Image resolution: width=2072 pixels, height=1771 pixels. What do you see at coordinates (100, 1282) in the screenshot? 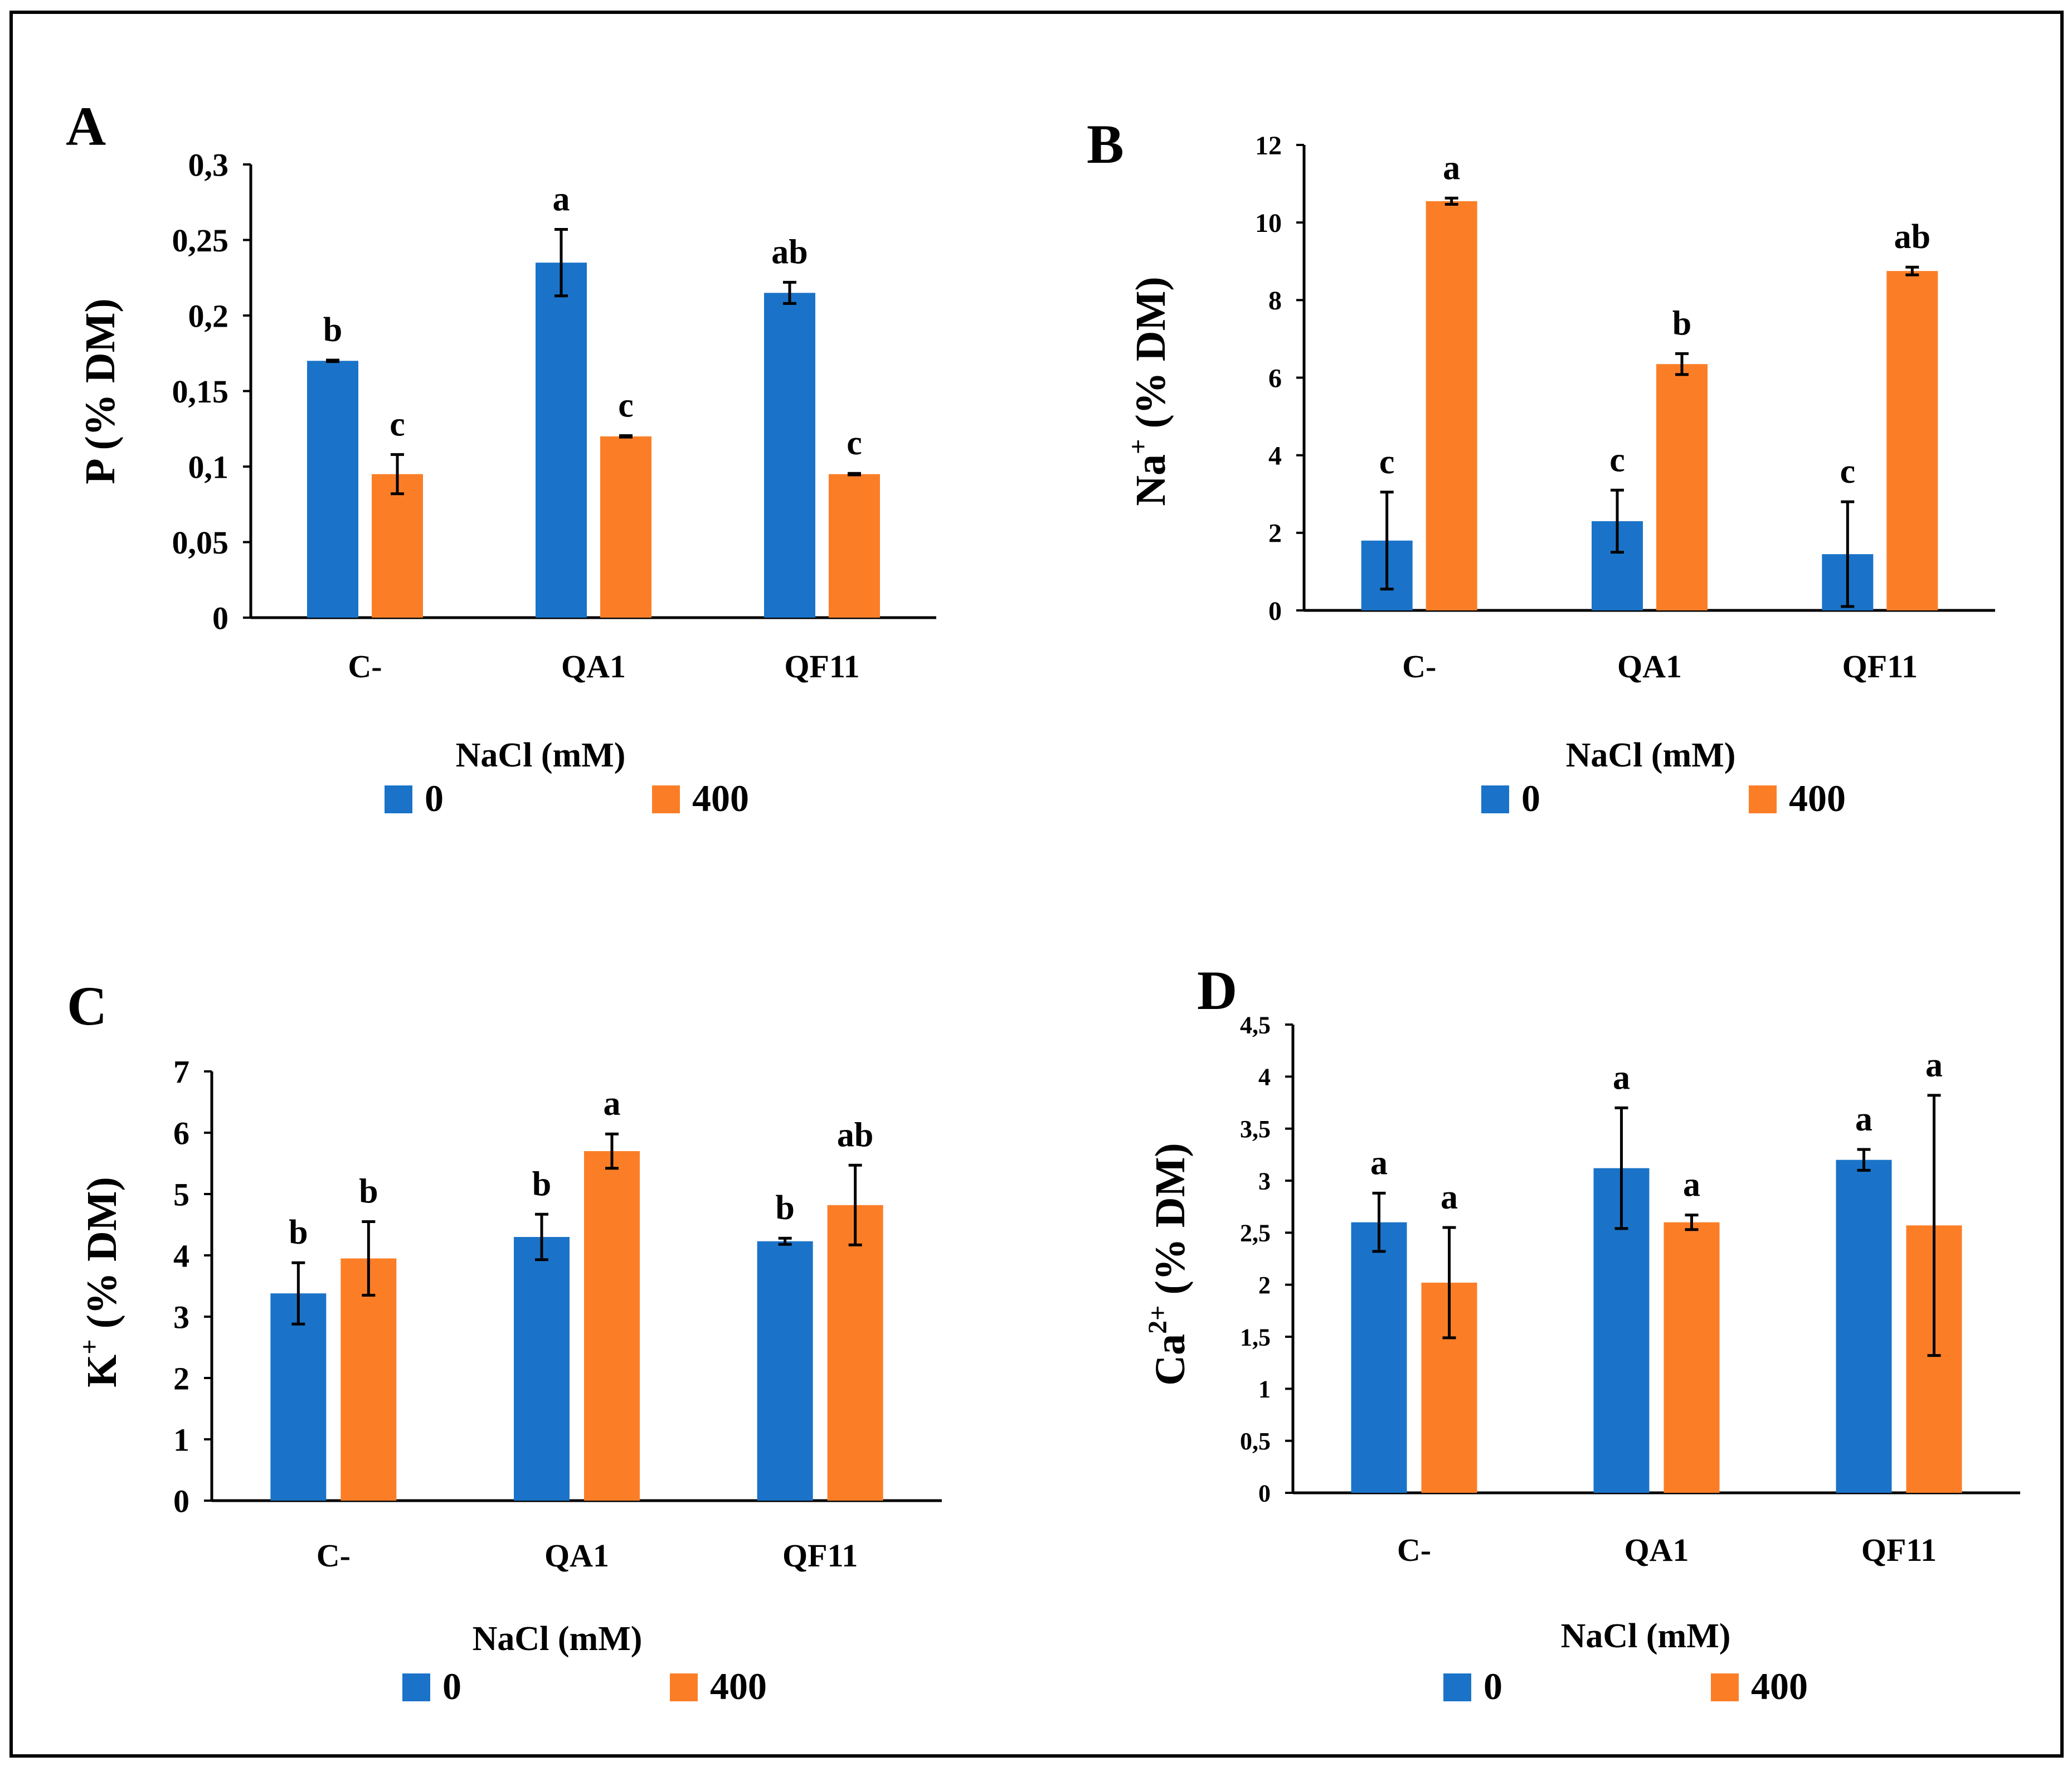
I see `y-axis-title: K+ (% DM)` at bounding box center [100, 1282].